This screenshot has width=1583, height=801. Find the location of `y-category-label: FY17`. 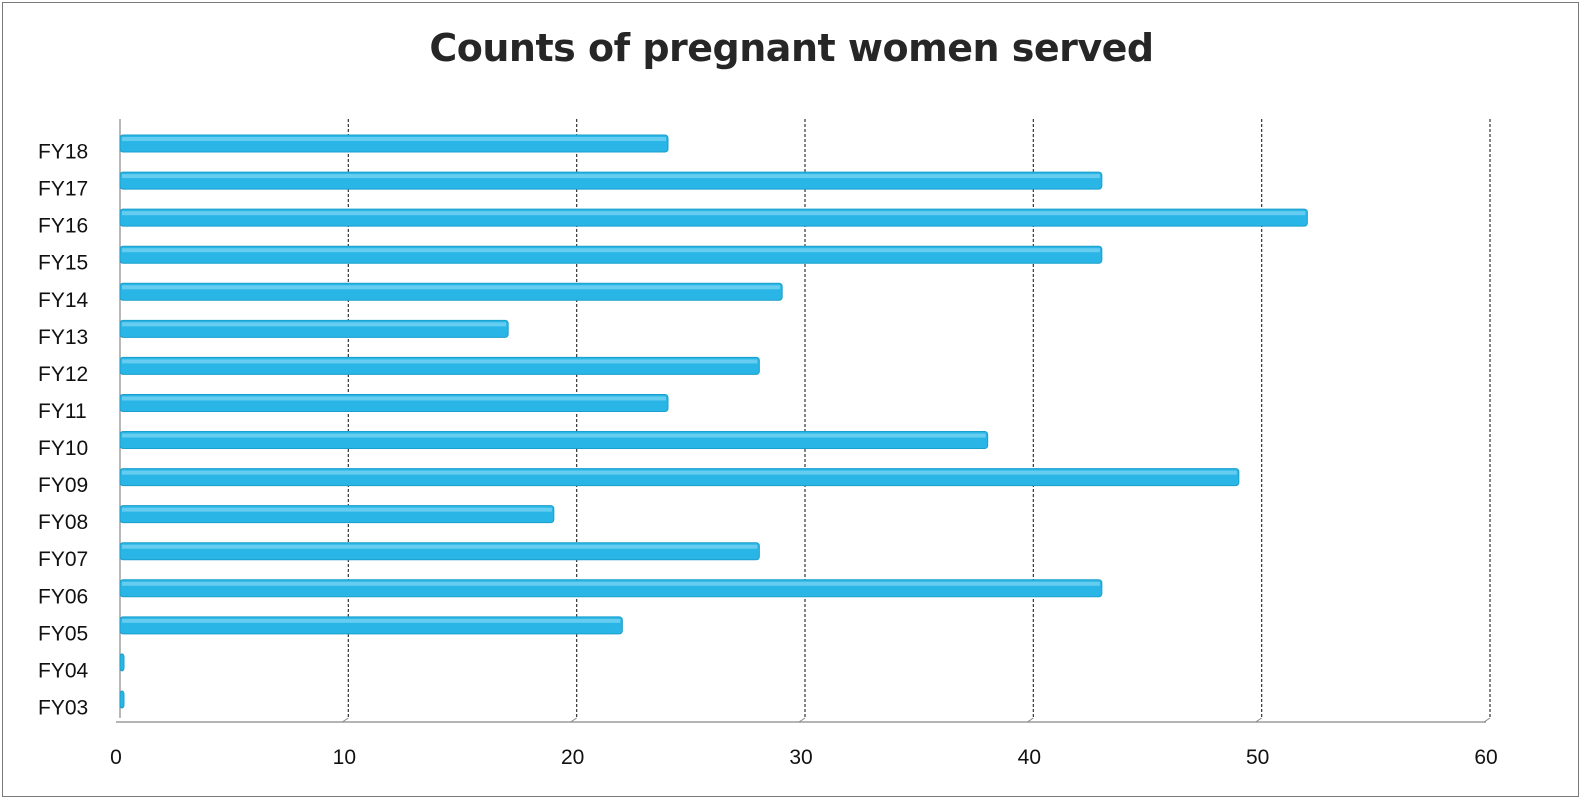

y-category-label: FY17 is located at coordinates (63, 189).